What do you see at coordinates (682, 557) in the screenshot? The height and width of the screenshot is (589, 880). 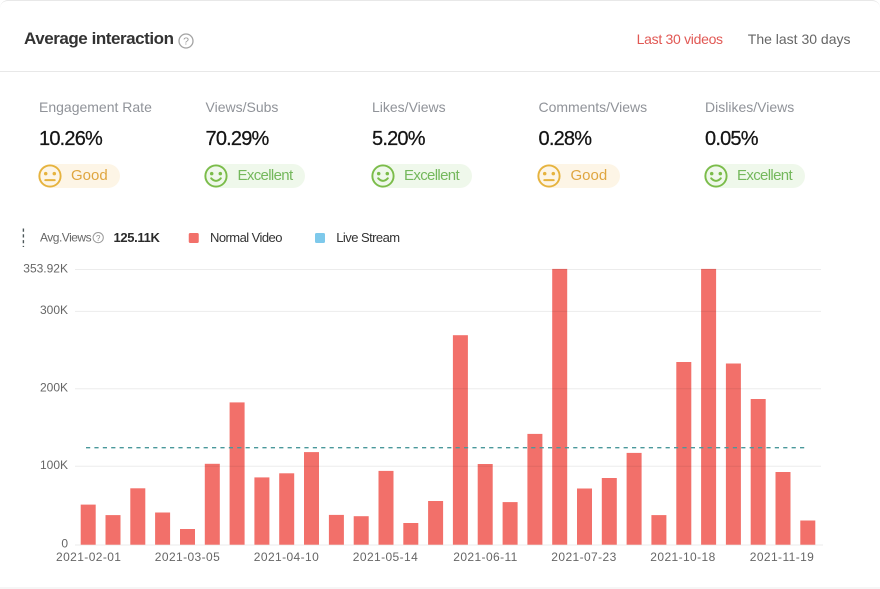 I see `svg-text: 2021-10-18` at bounding box center [682, 557].